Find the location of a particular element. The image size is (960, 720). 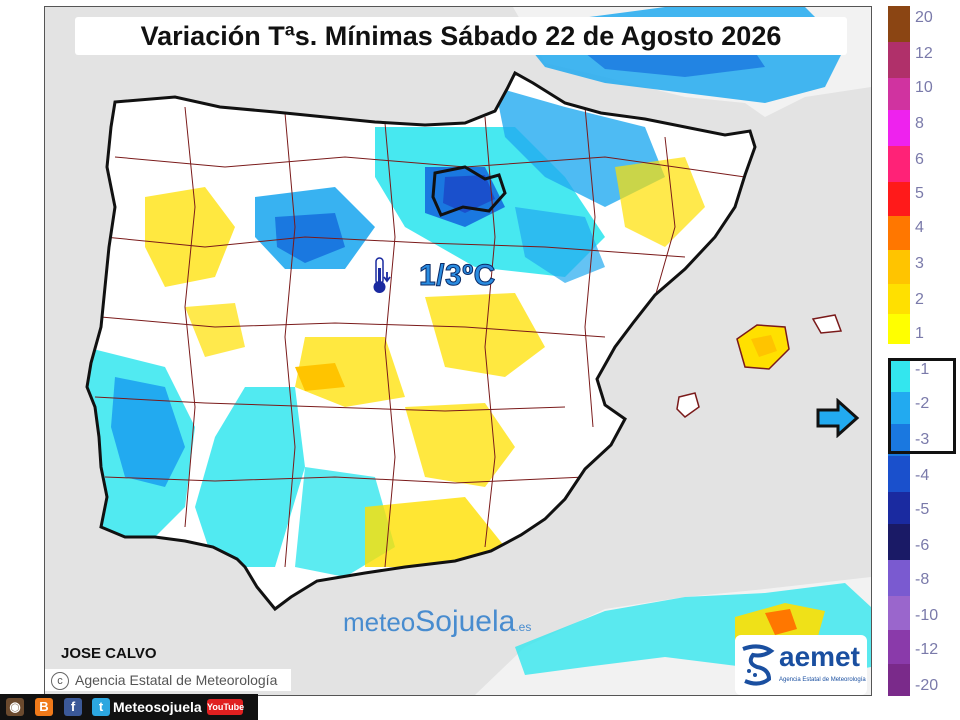

watermark-part-meteo: meteo is located at coordinates (379, 622).